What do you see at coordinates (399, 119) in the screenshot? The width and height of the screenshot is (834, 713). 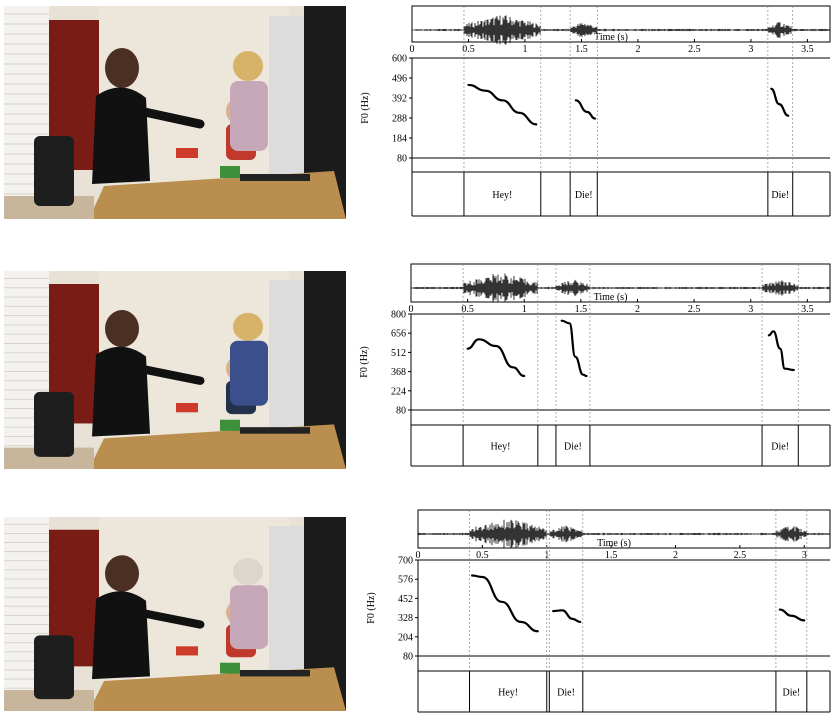 I see `f0-tick-label: 288` at bounding box center [399, 119].